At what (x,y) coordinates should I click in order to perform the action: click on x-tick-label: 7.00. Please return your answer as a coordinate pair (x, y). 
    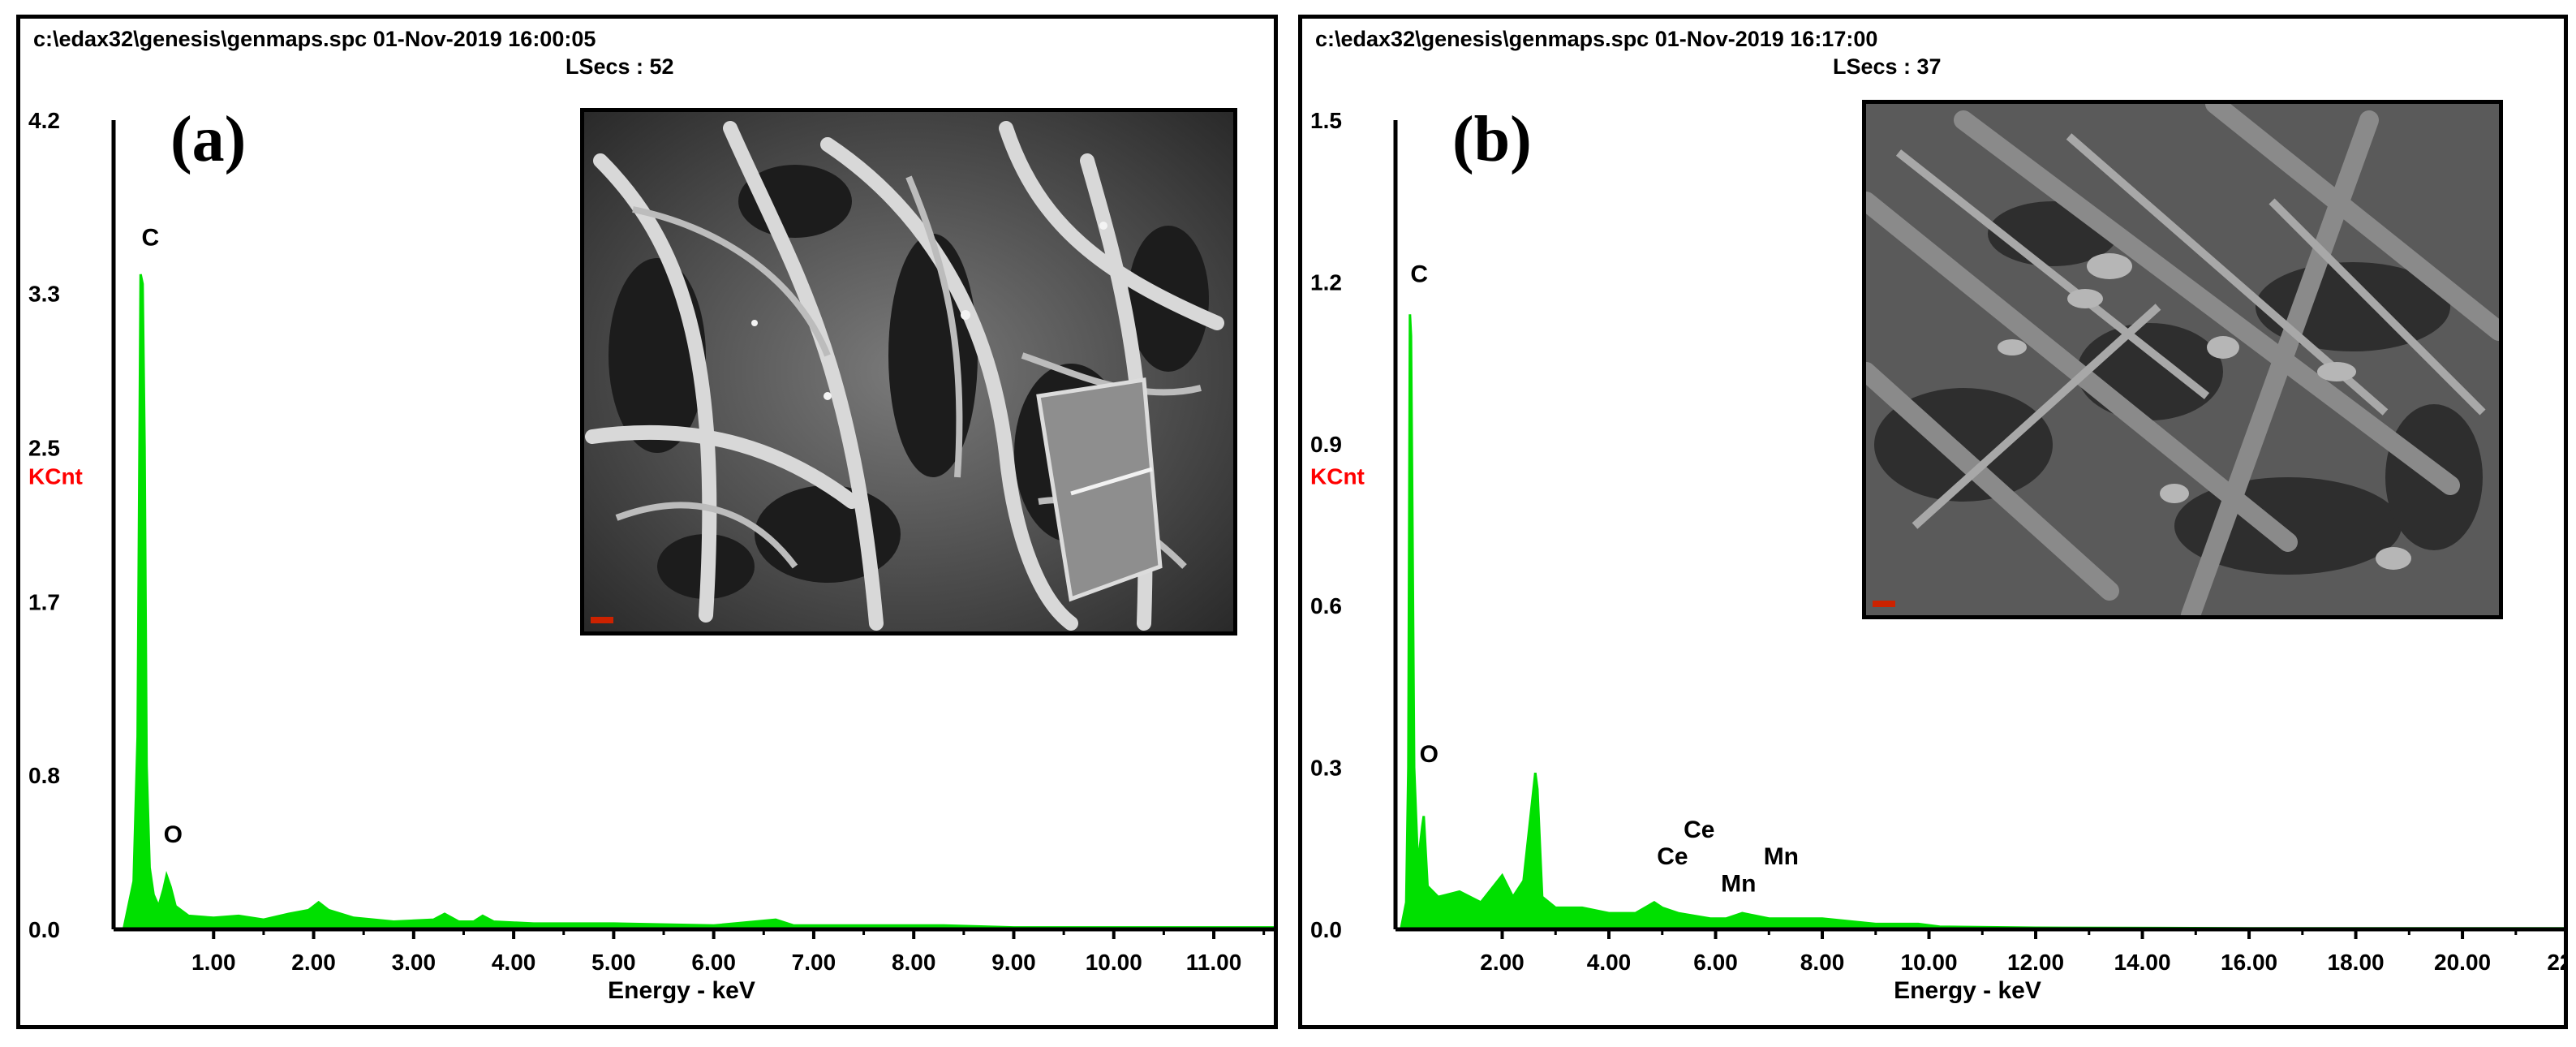
    Looking at the image, I should click on (814, 962).